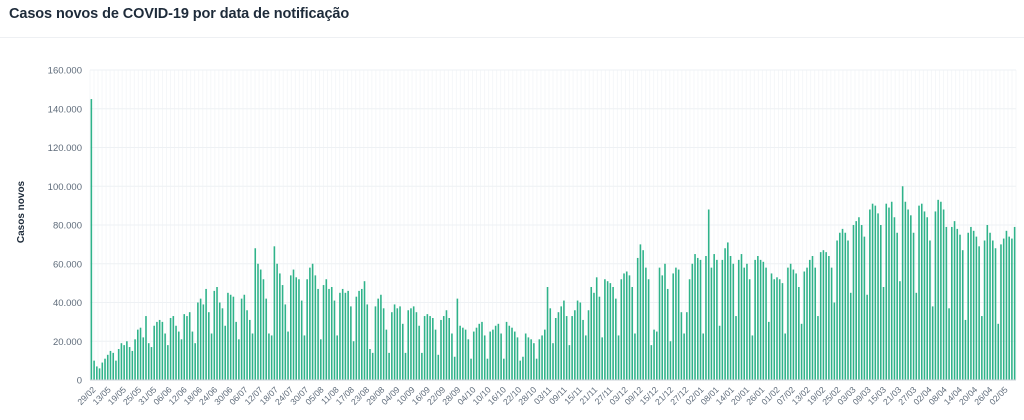  What do you see at coordinates (65, 109) in the screenshot?
I see `y-tick-label: 140.000` at bounding box center [65, 109].